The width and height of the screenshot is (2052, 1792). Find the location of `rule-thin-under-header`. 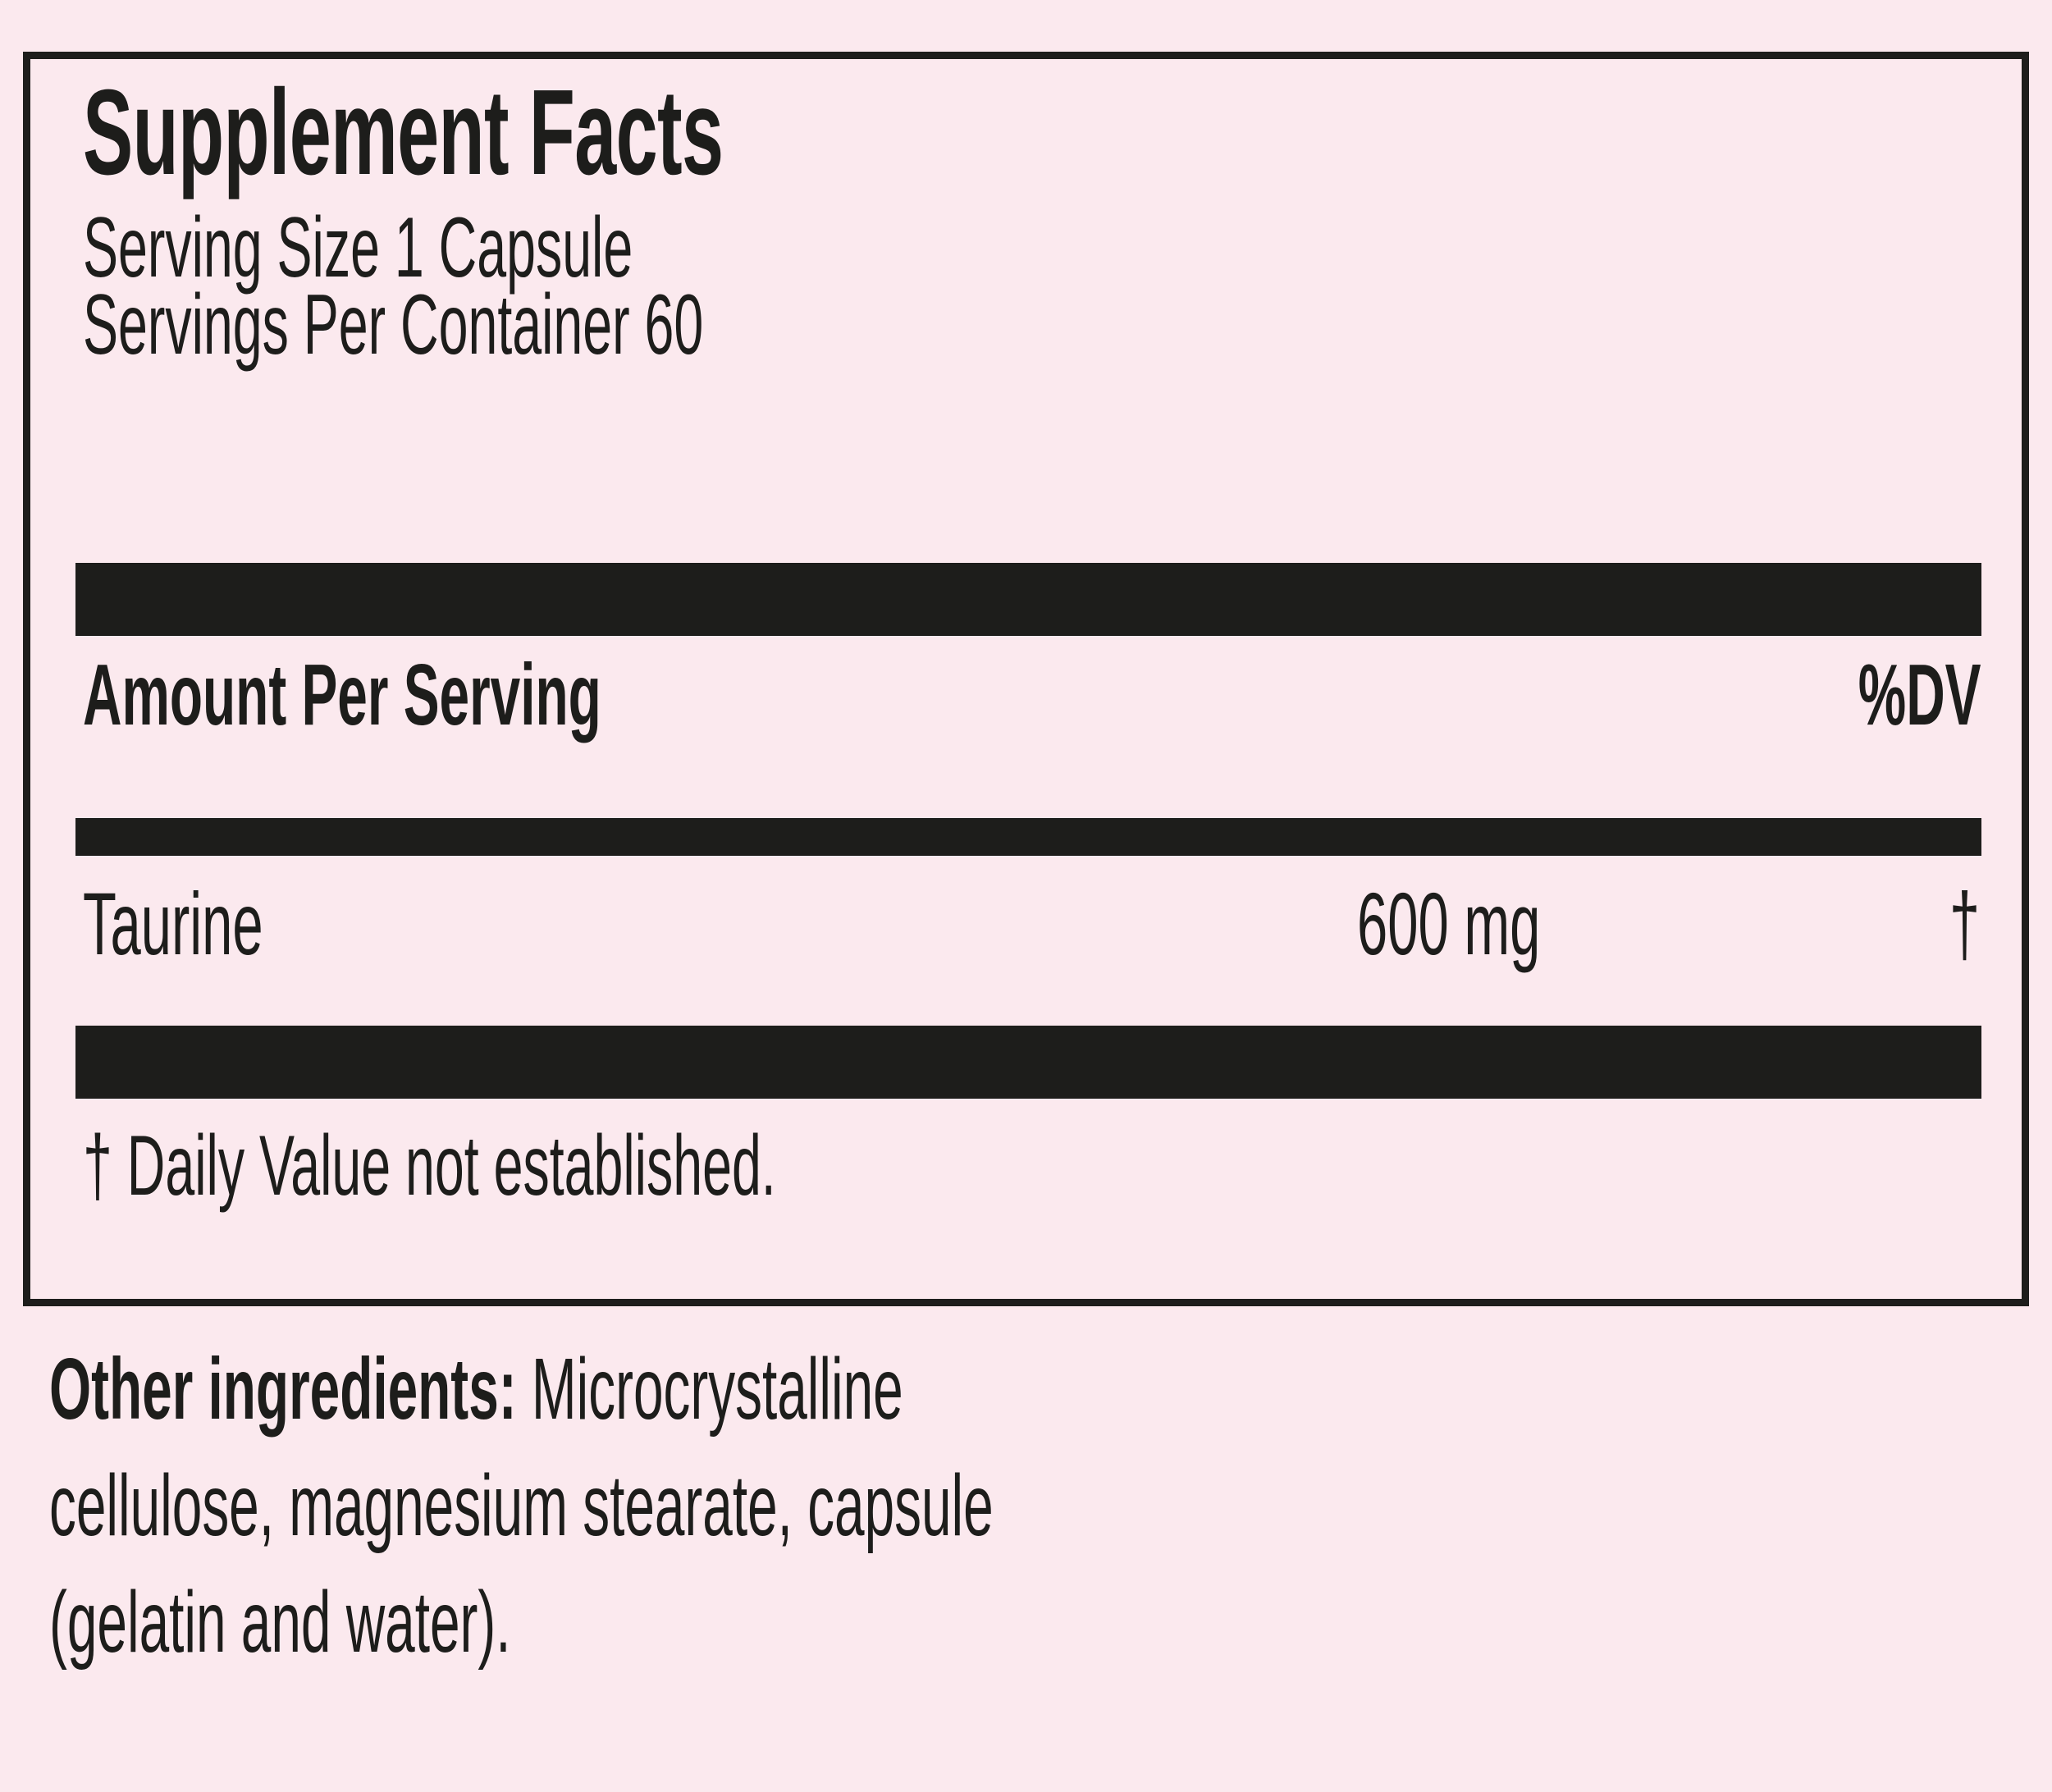

rule-thin-under-header is located at coordinates (1028, 837).